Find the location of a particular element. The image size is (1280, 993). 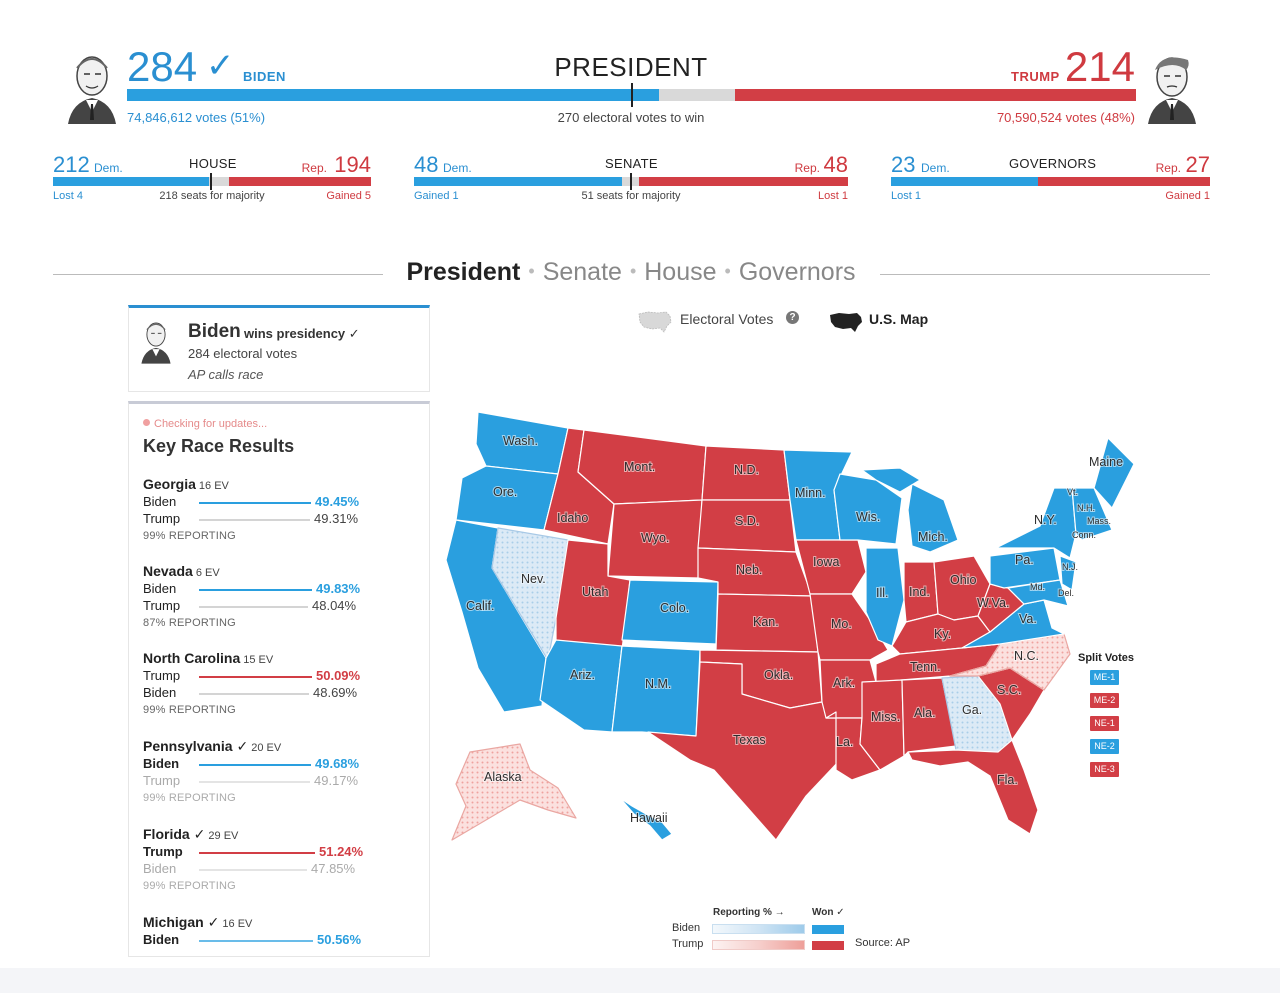

trump-portrait is located at coordinates (1172, 85).